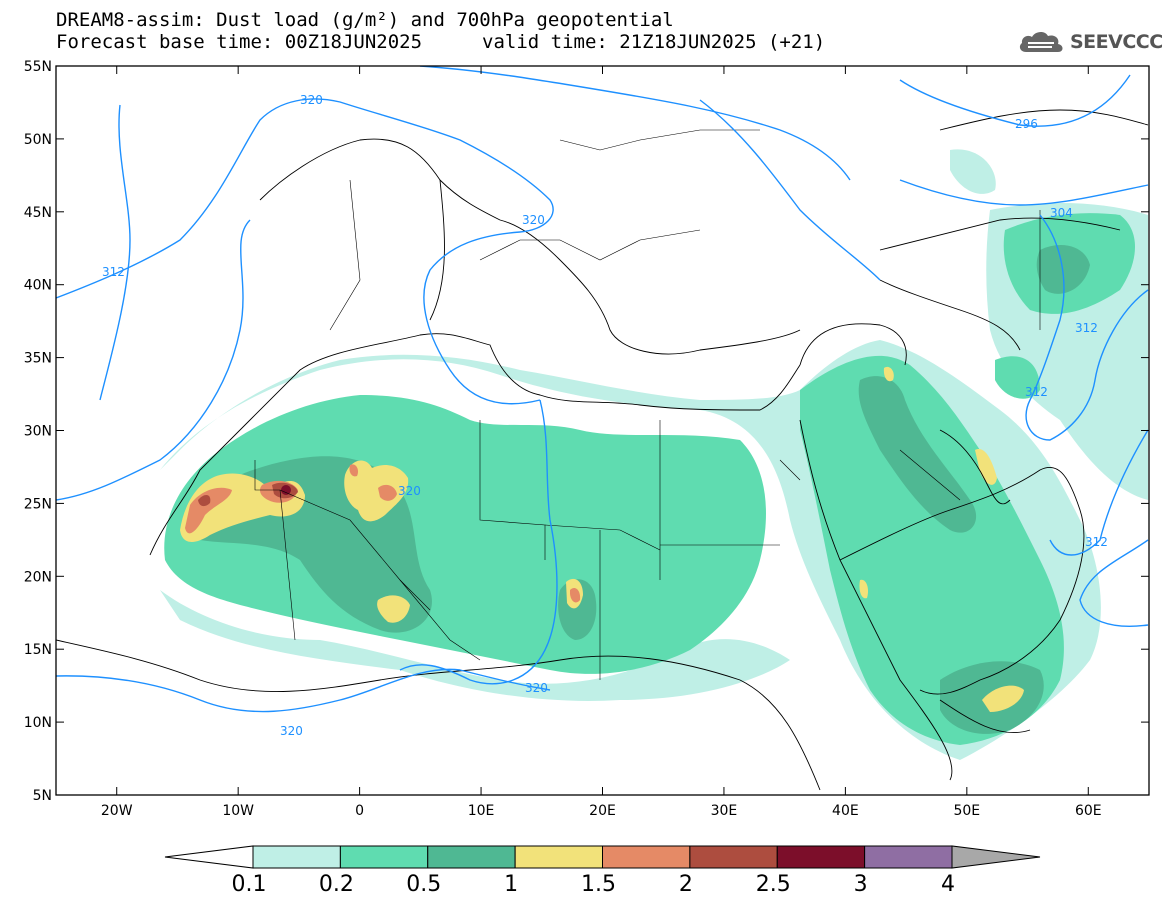 The image size is (1165, 907). I want to click on y-tick-label: 50N, so click(38, 140).